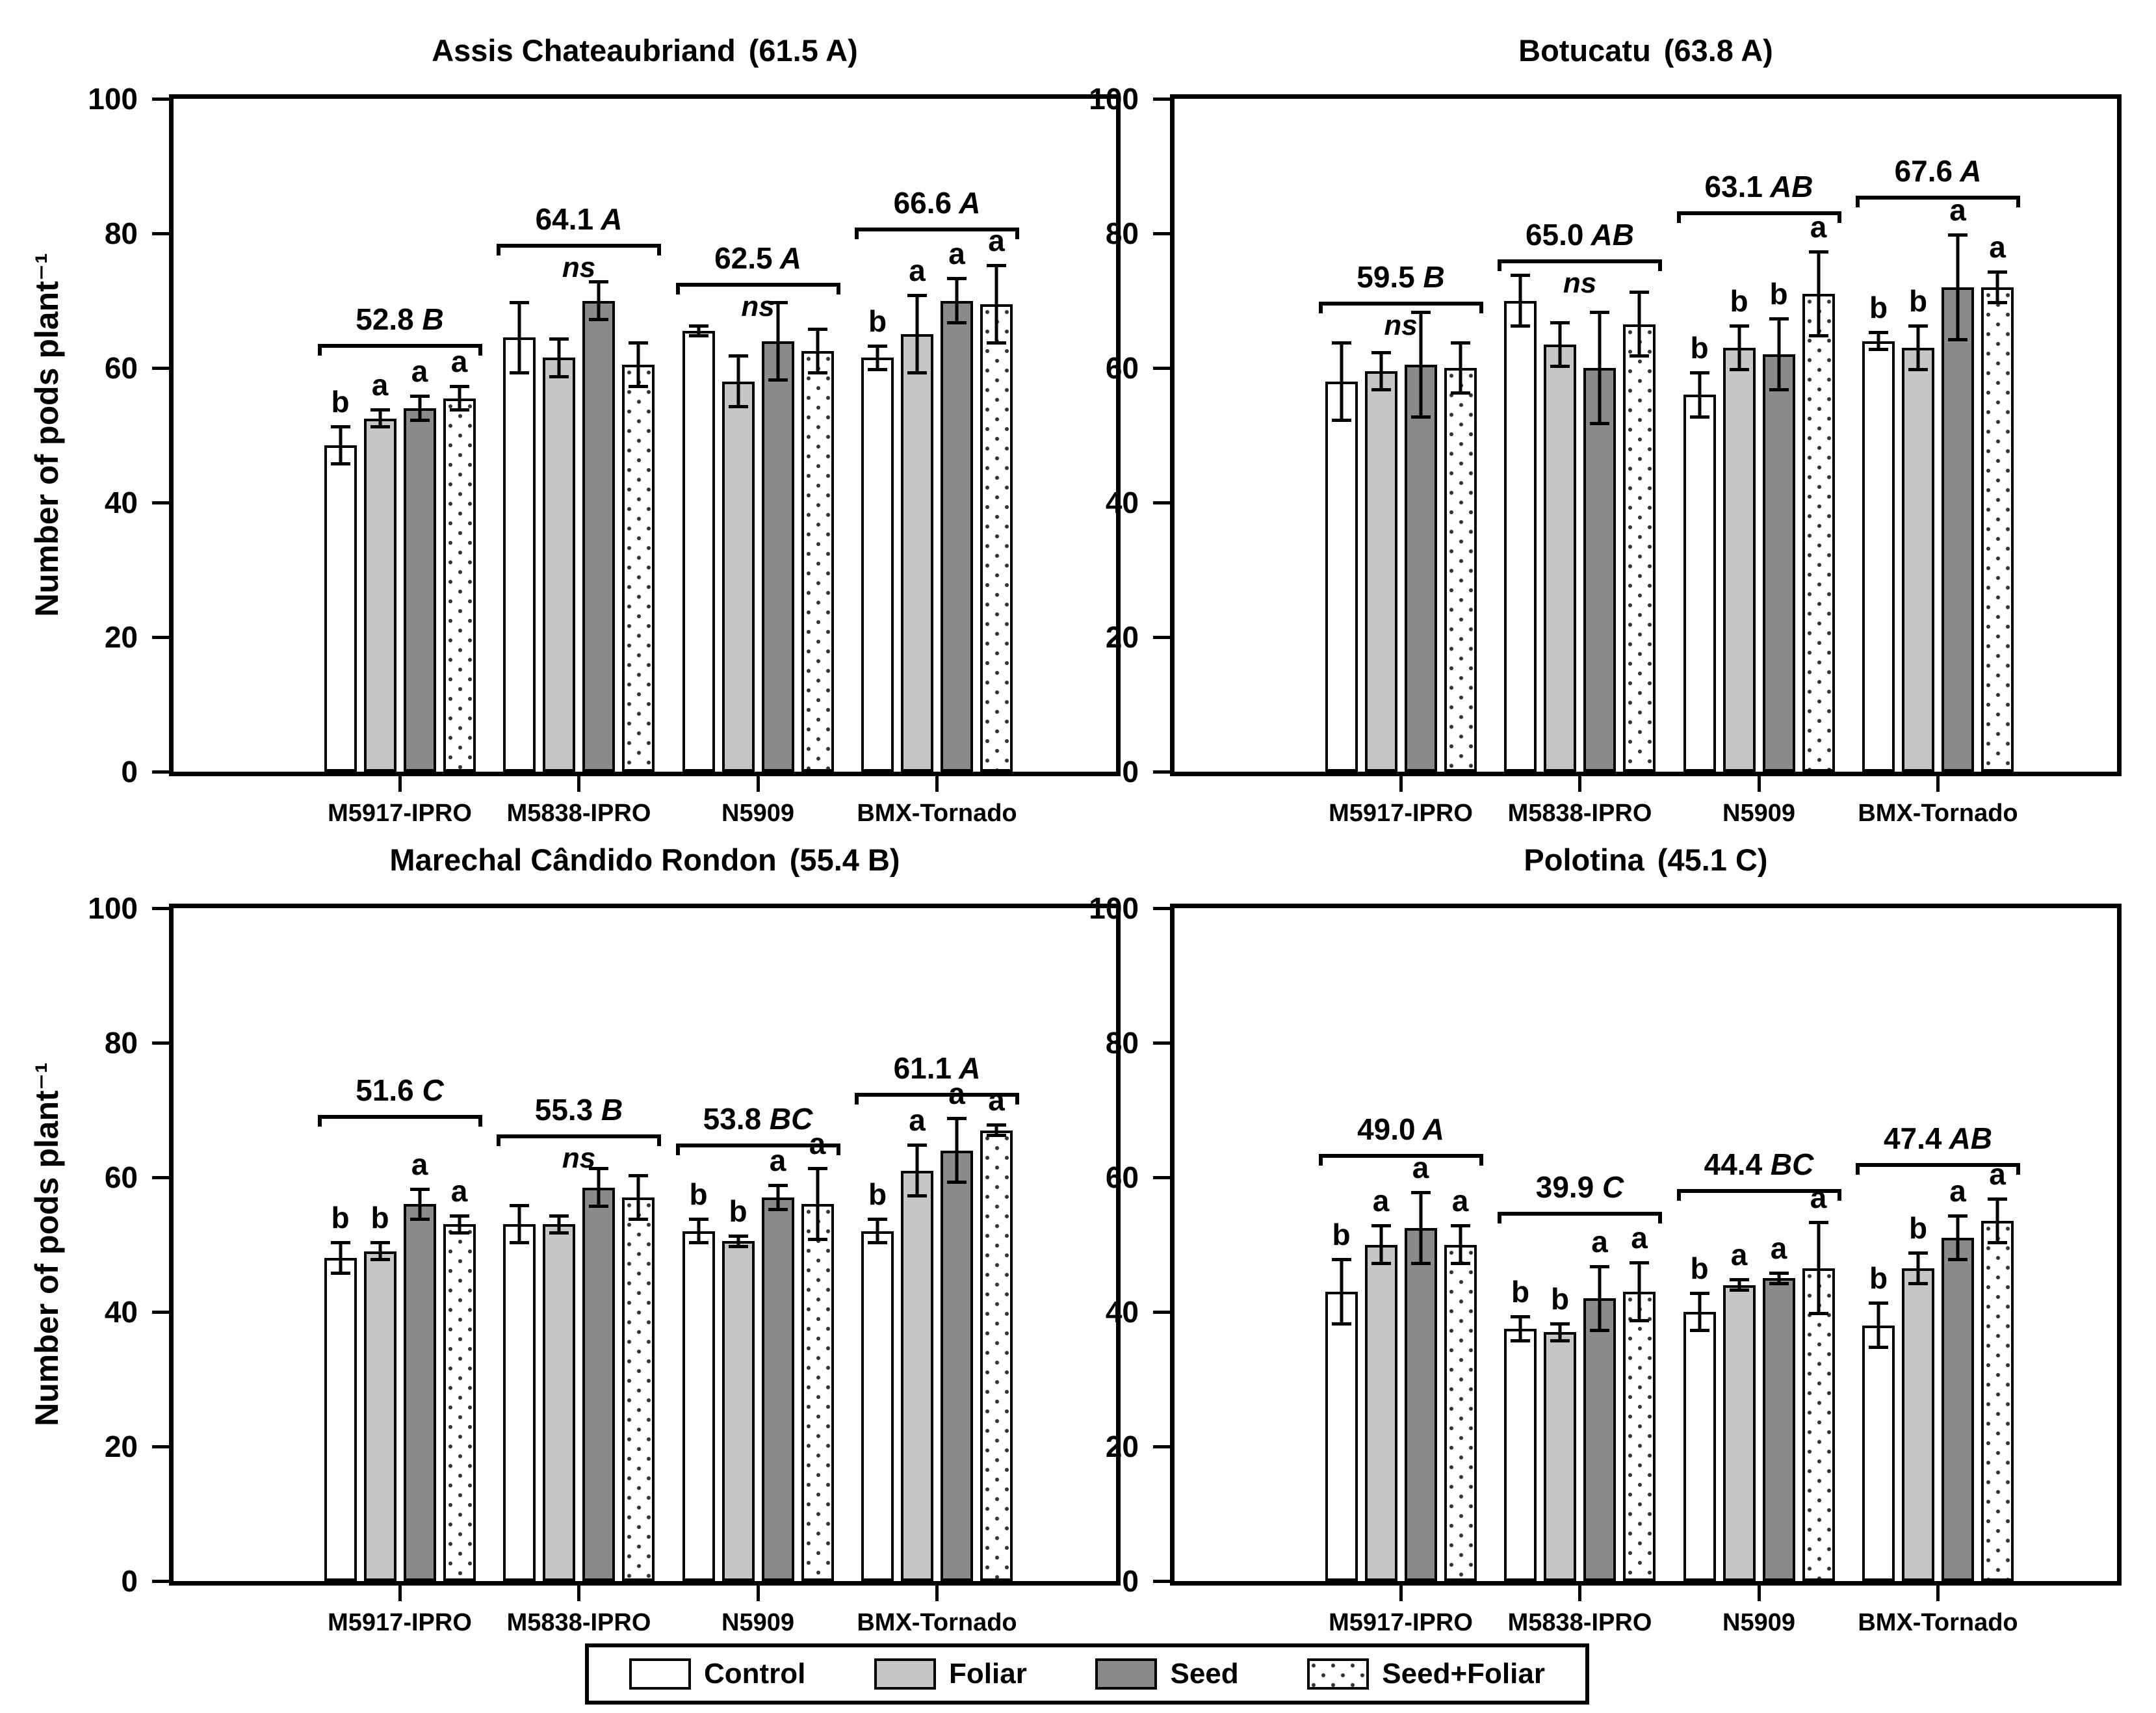  What do you see at coordinates (645, 860) in the screenshot?
I see `chart-title: Marechal Cândido Rondon (55.4 B)` at bounding box center [645, 860].